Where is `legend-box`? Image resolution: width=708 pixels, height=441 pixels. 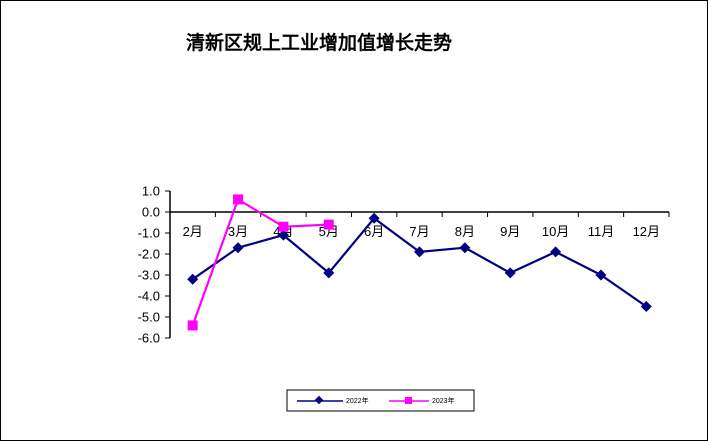
legend-box is located at coordinates (380, 400).